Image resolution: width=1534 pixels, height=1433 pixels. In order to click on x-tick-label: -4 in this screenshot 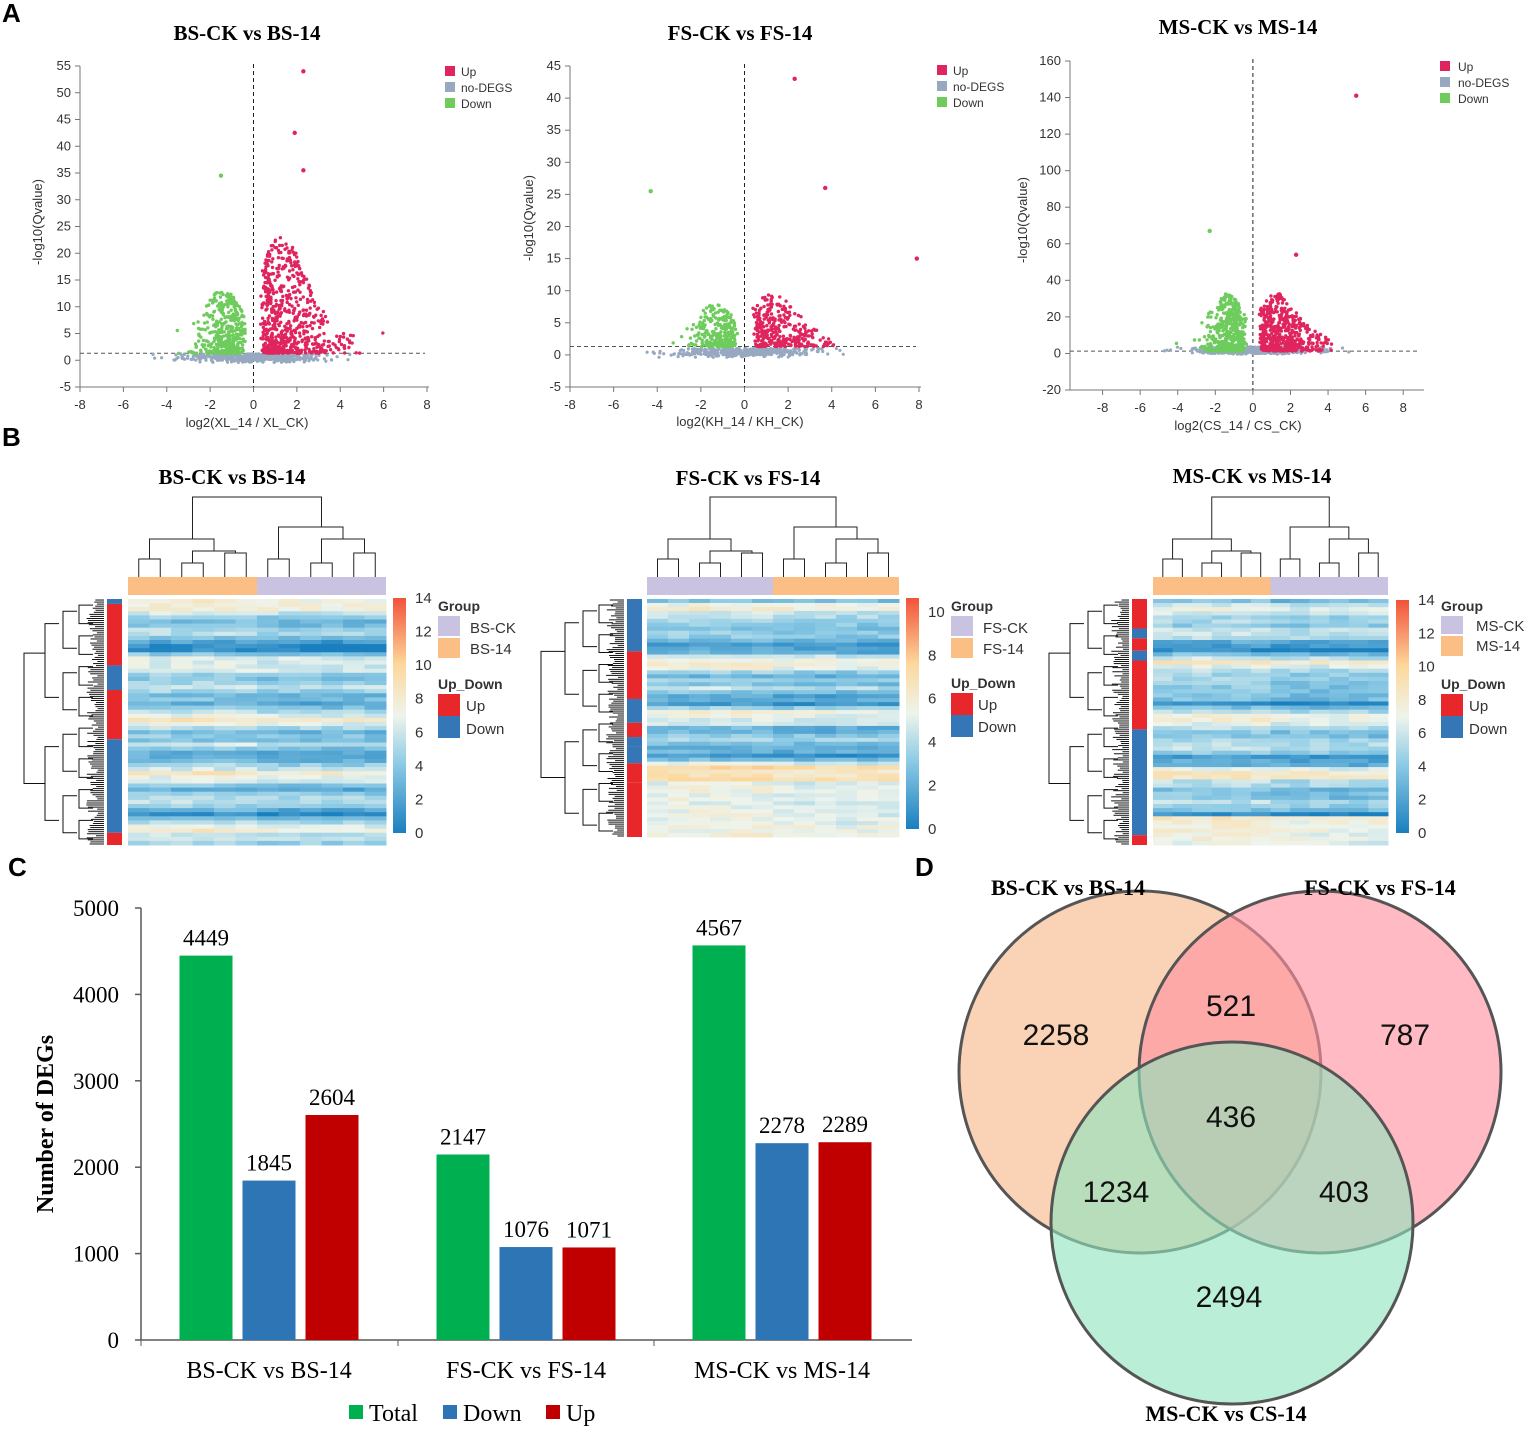, I will do `click(657, 404)`.